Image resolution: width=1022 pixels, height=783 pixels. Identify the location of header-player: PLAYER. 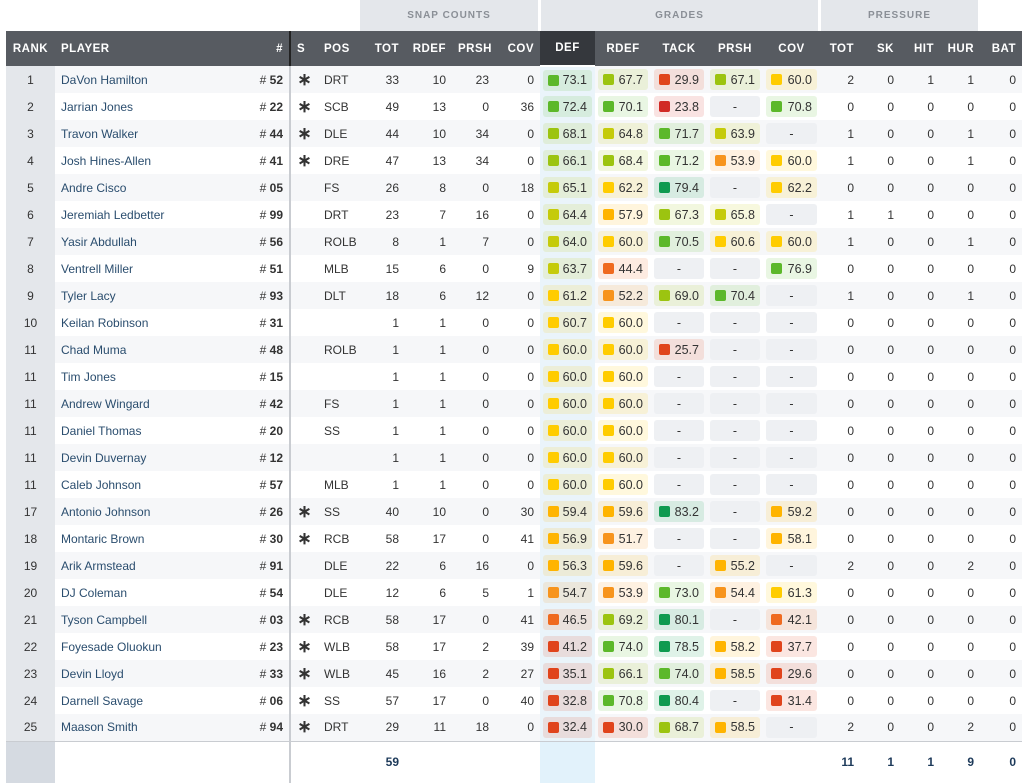
(145, 48).